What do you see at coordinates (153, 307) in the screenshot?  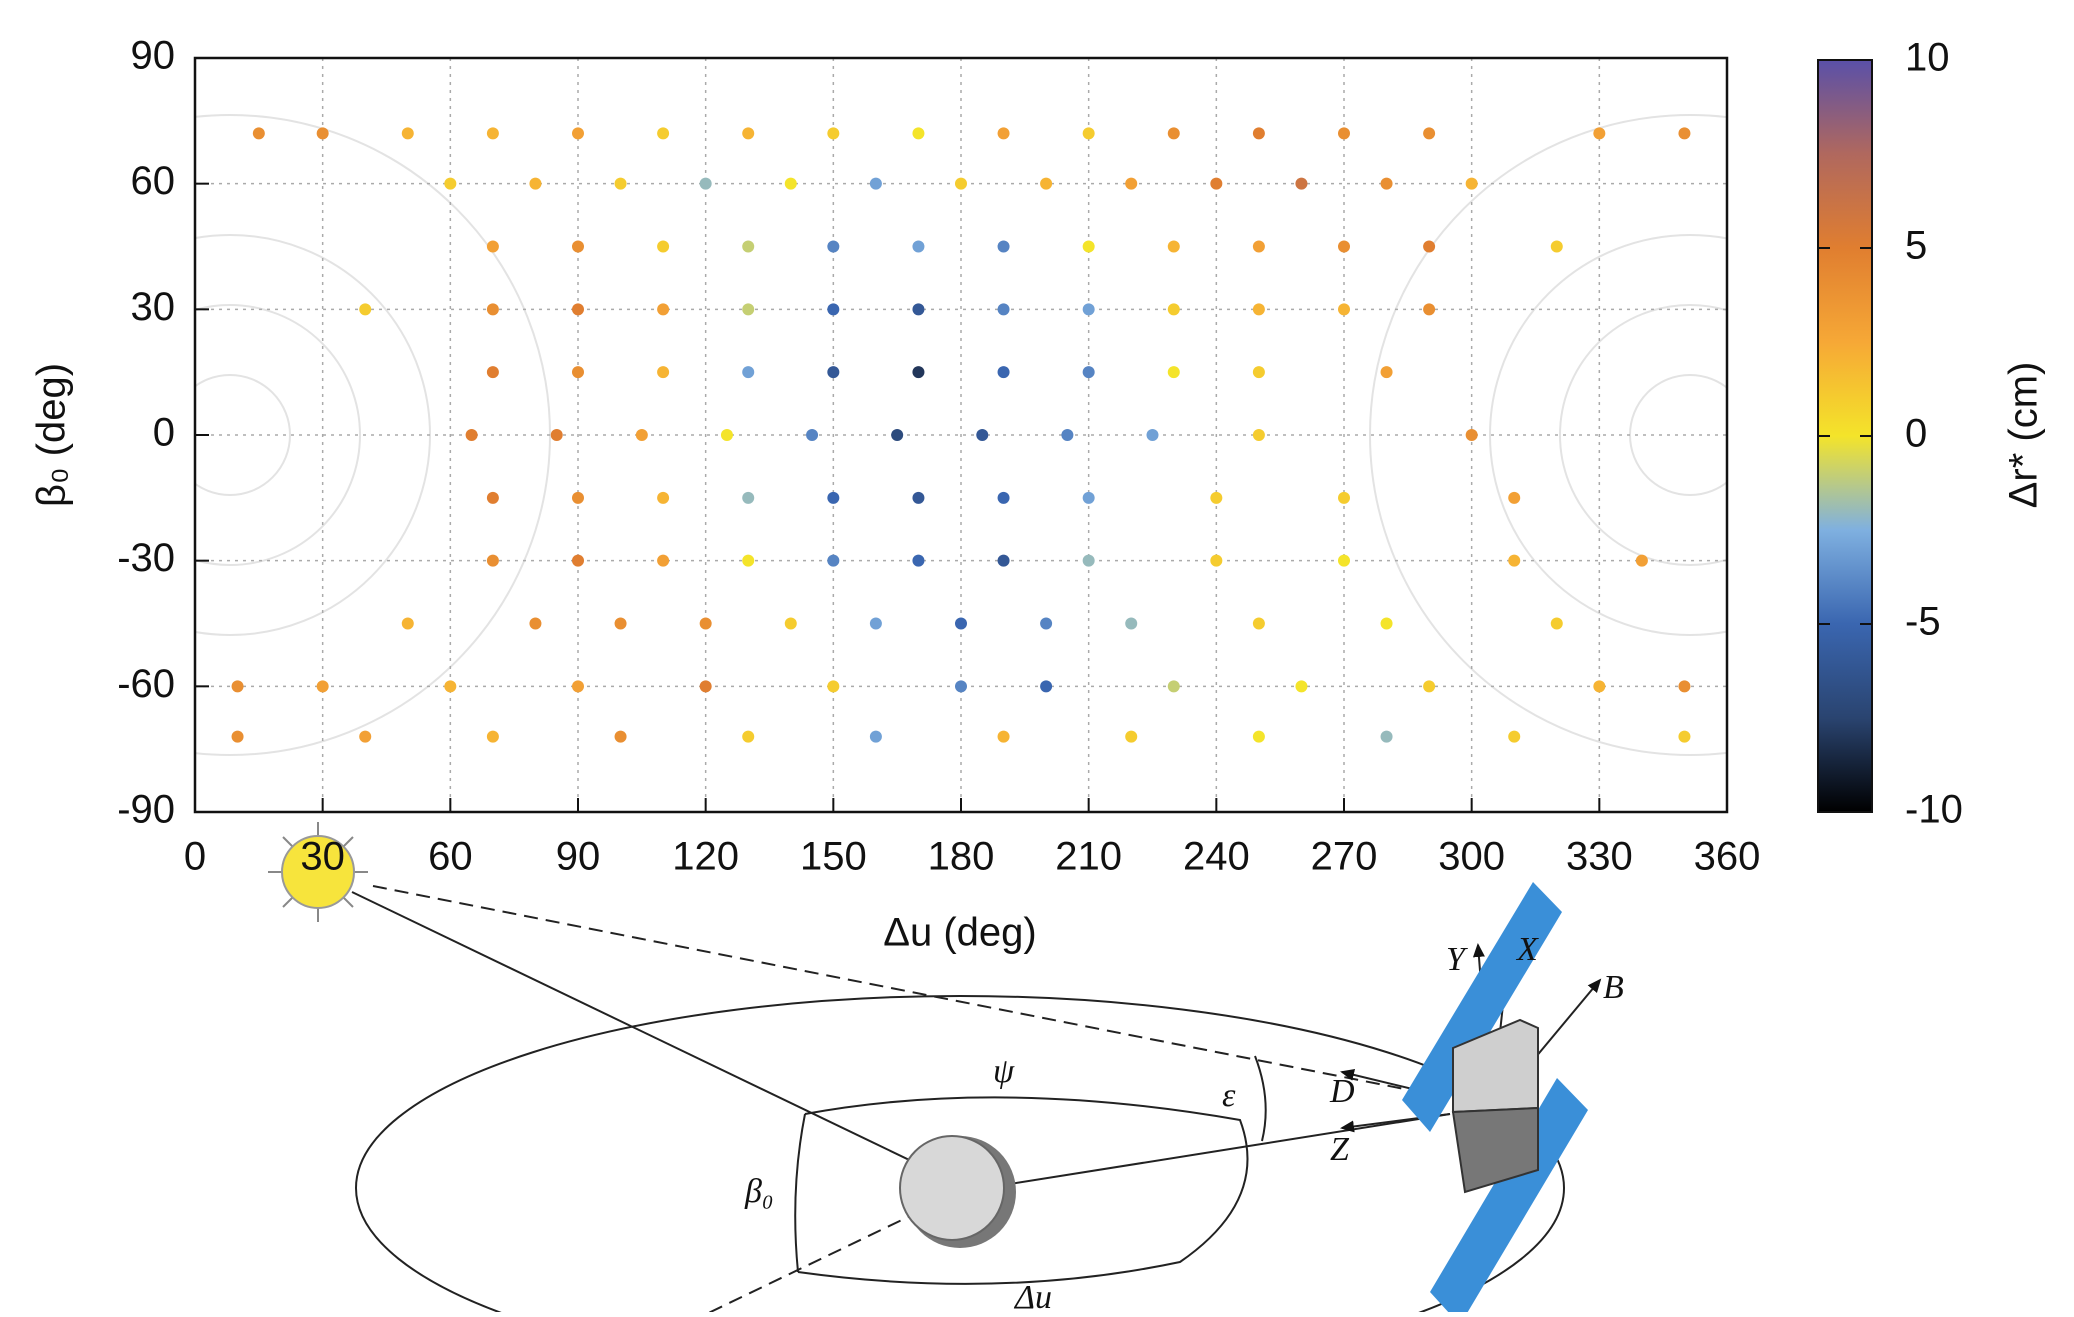 I see `y-tick-label: 30` at bounding box center [153, 307].